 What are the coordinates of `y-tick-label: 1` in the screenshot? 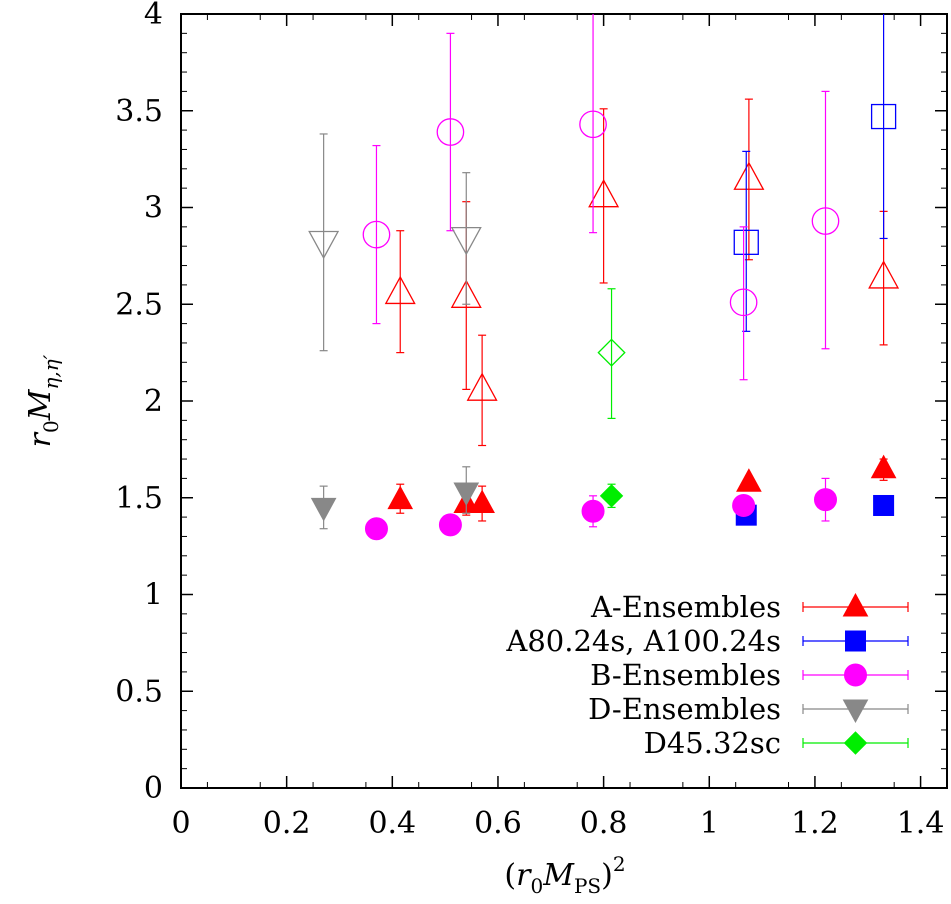 It's located at (153, 595).